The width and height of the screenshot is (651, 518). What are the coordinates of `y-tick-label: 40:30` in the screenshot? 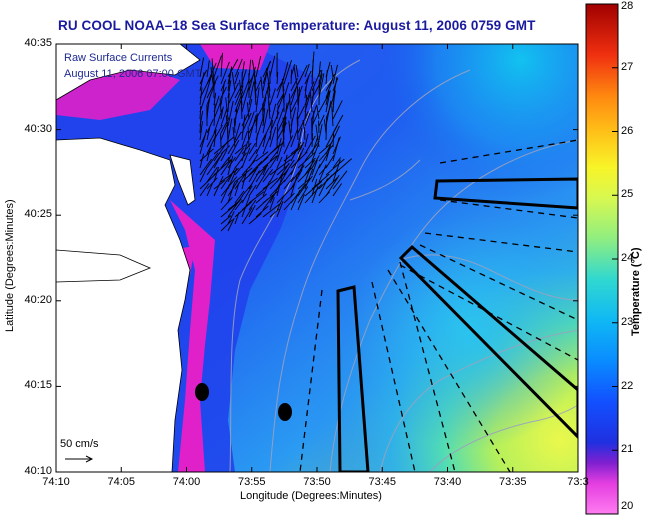 It's located at (38, 128).